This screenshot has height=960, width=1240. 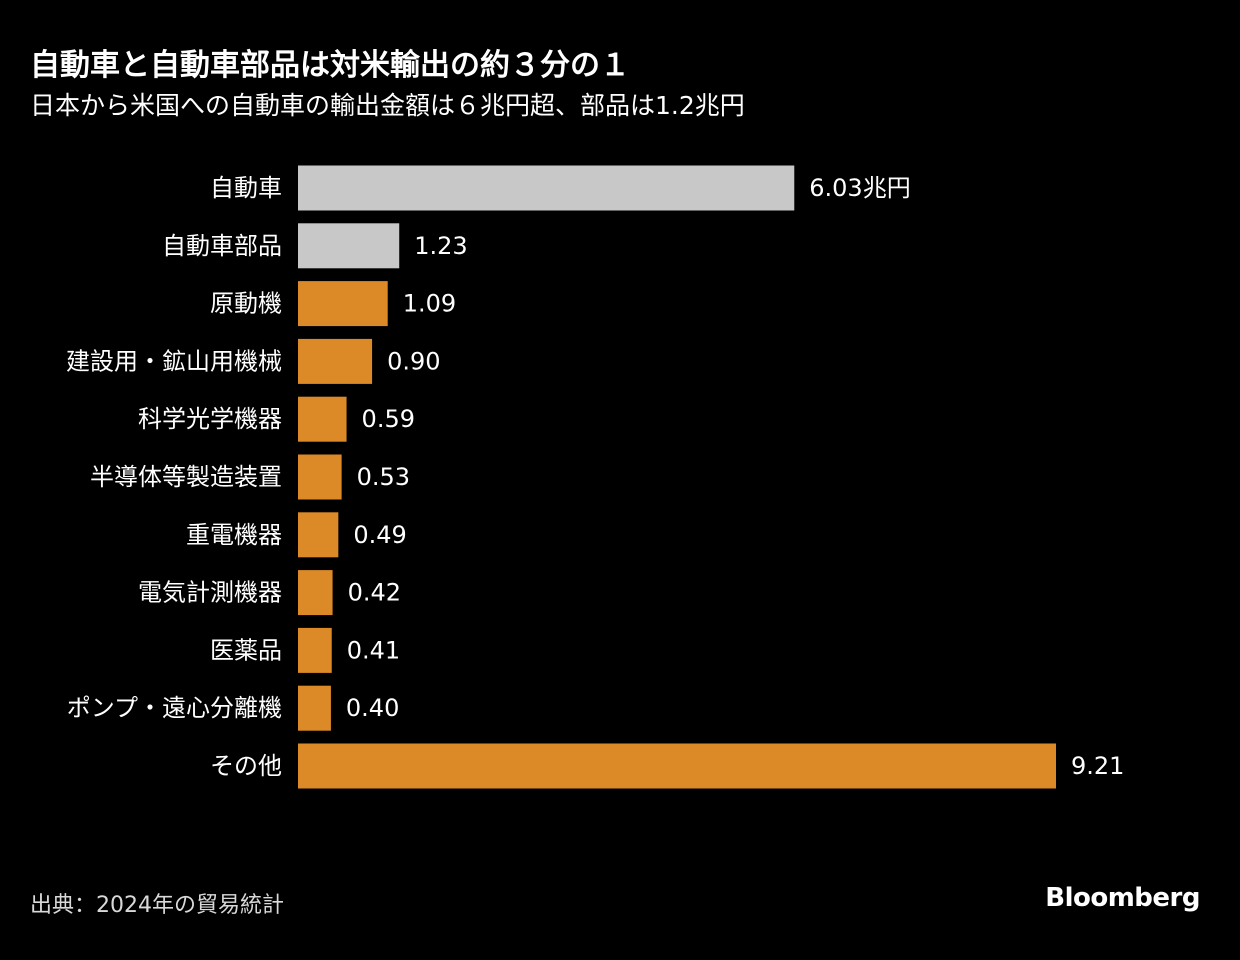 What do you see at coordinates (210, 419) in the screenshot?
I see `category-label: 科学光学機器` at bounding box center [210, 419].